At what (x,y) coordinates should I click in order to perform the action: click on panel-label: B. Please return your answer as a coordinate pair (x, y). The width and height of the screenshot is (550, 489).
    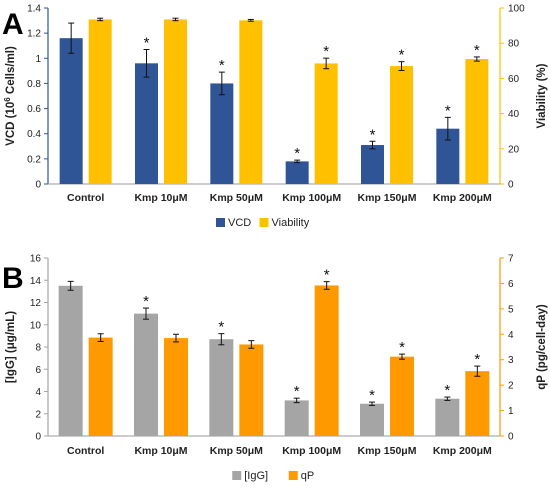
    Looking at the image, I should click on (13, 278).